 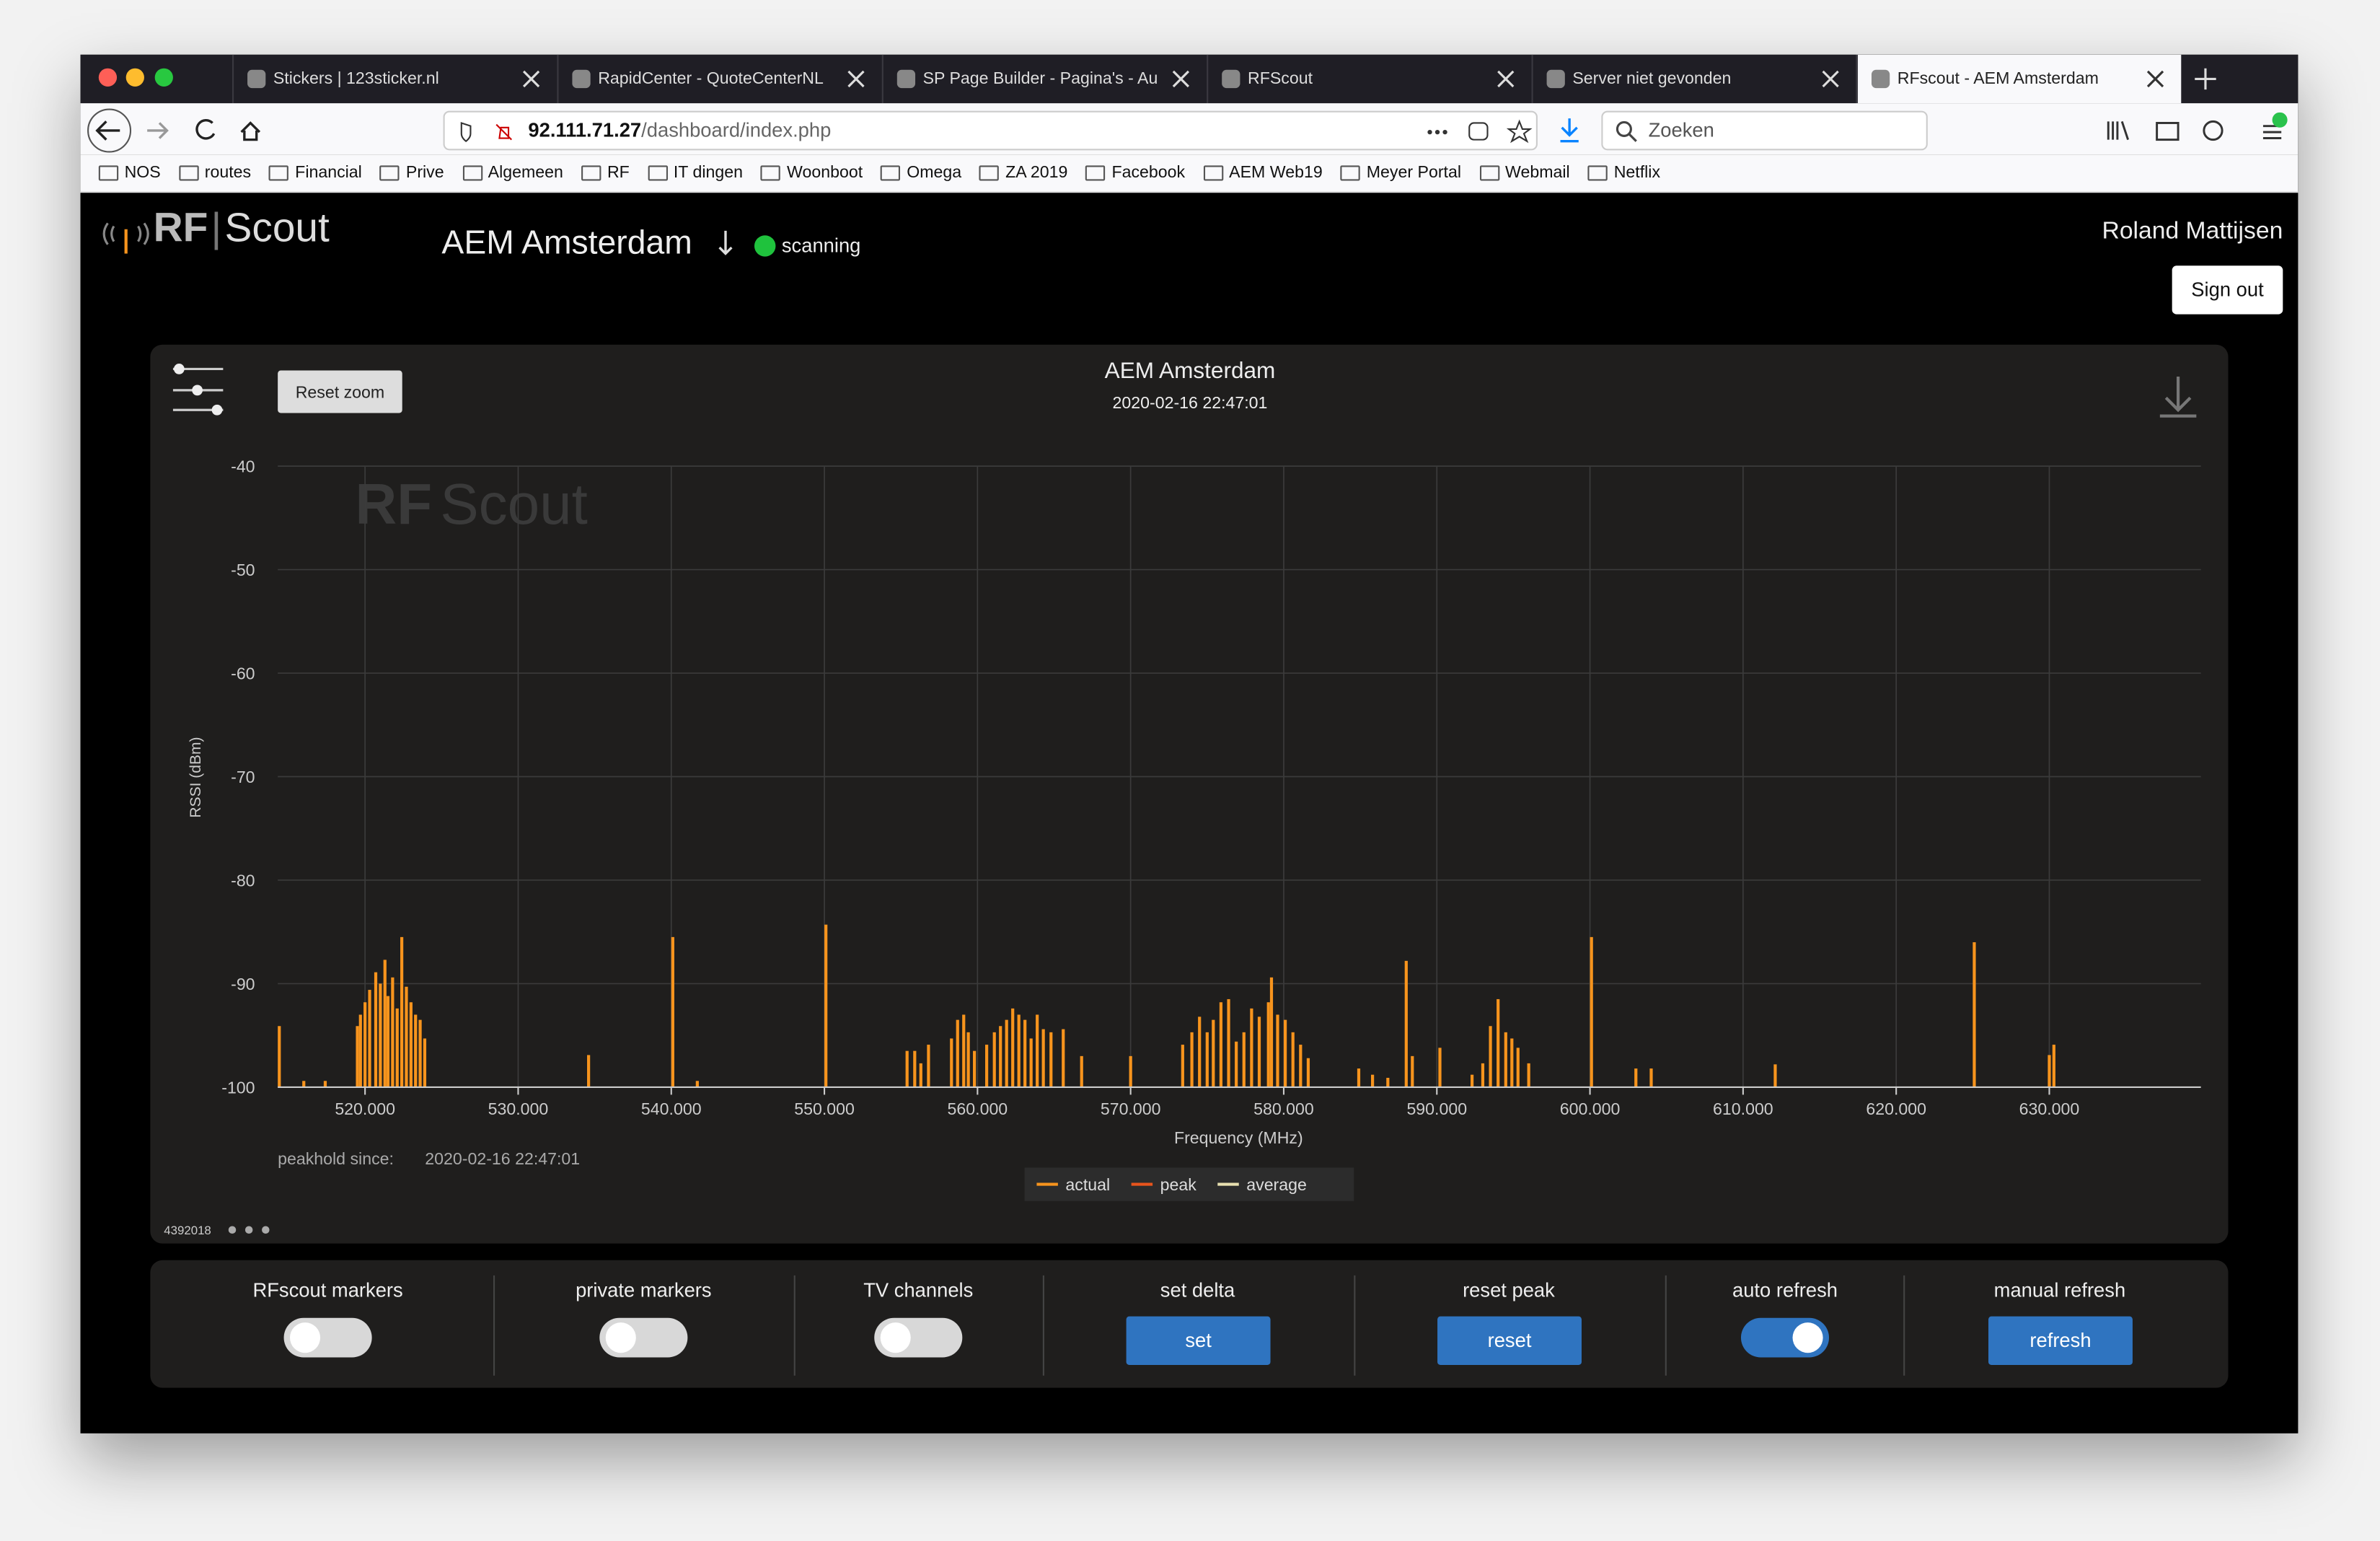 What do you see at coordinates (1280, 79) in the screenshot?
I see `tab-title: RFScout` at bounding box center [1280, 79].